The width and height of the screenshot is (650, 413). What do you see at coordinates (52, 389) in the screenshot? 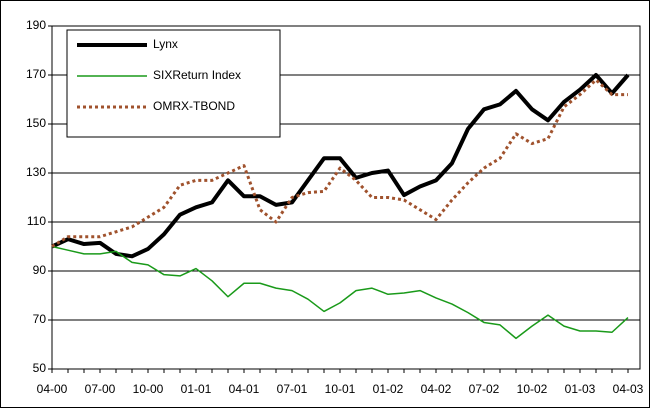
I see `x-tick-label: 04-00` at bounding box center [52, 389].